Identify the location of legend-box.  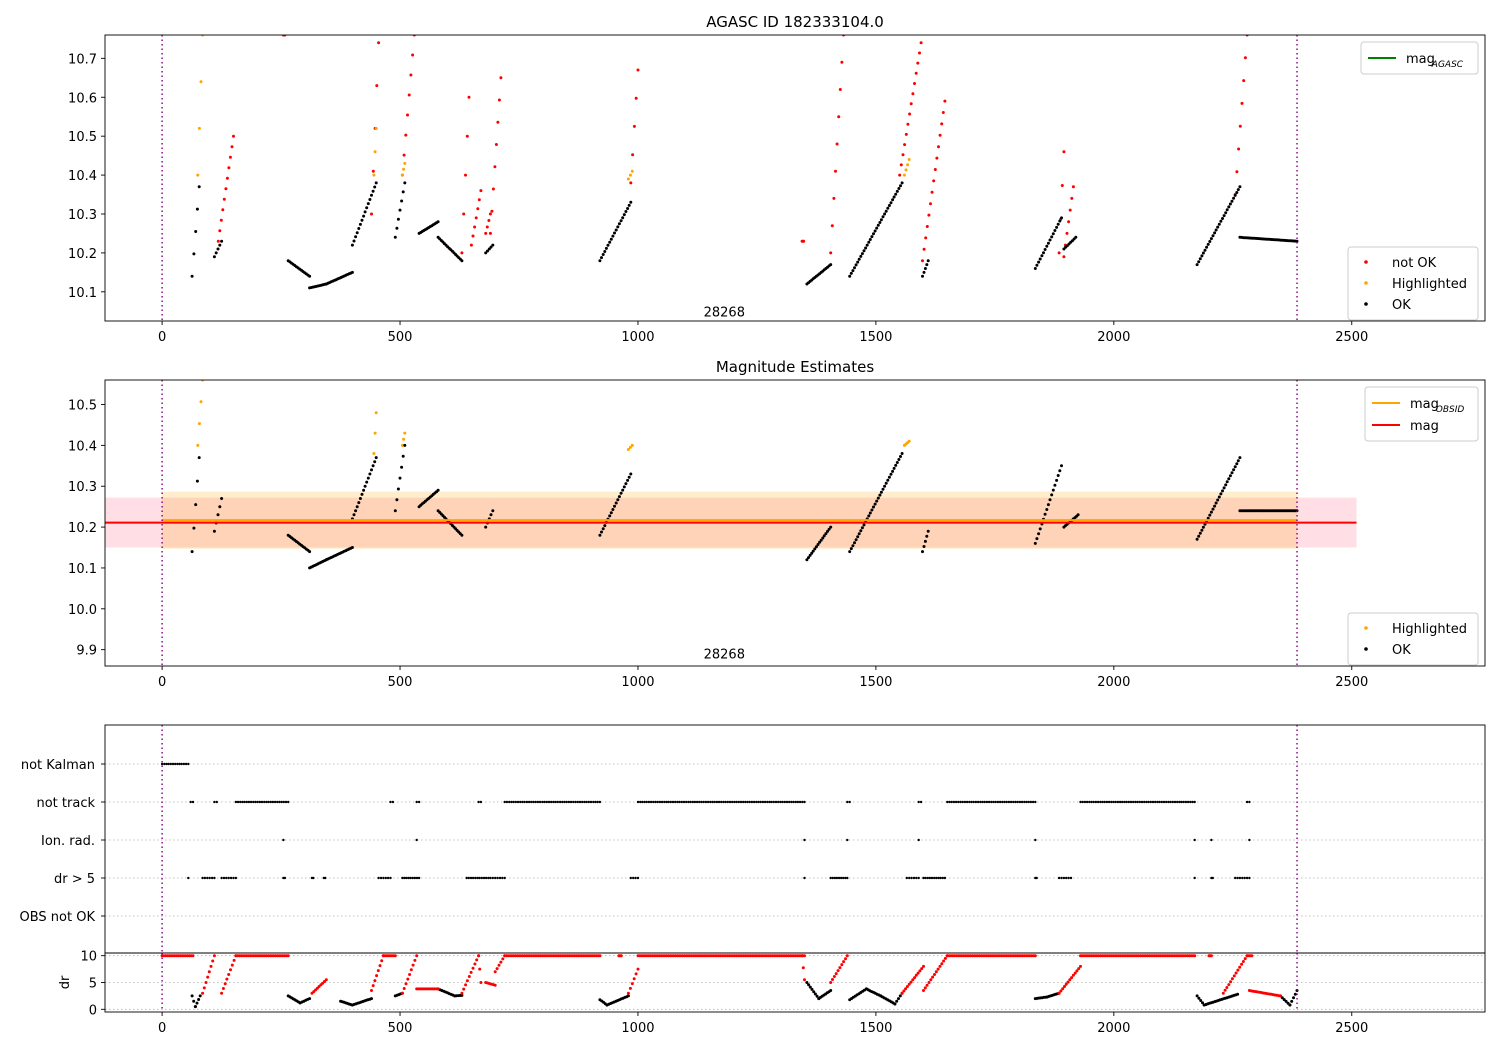
(1413, 639).